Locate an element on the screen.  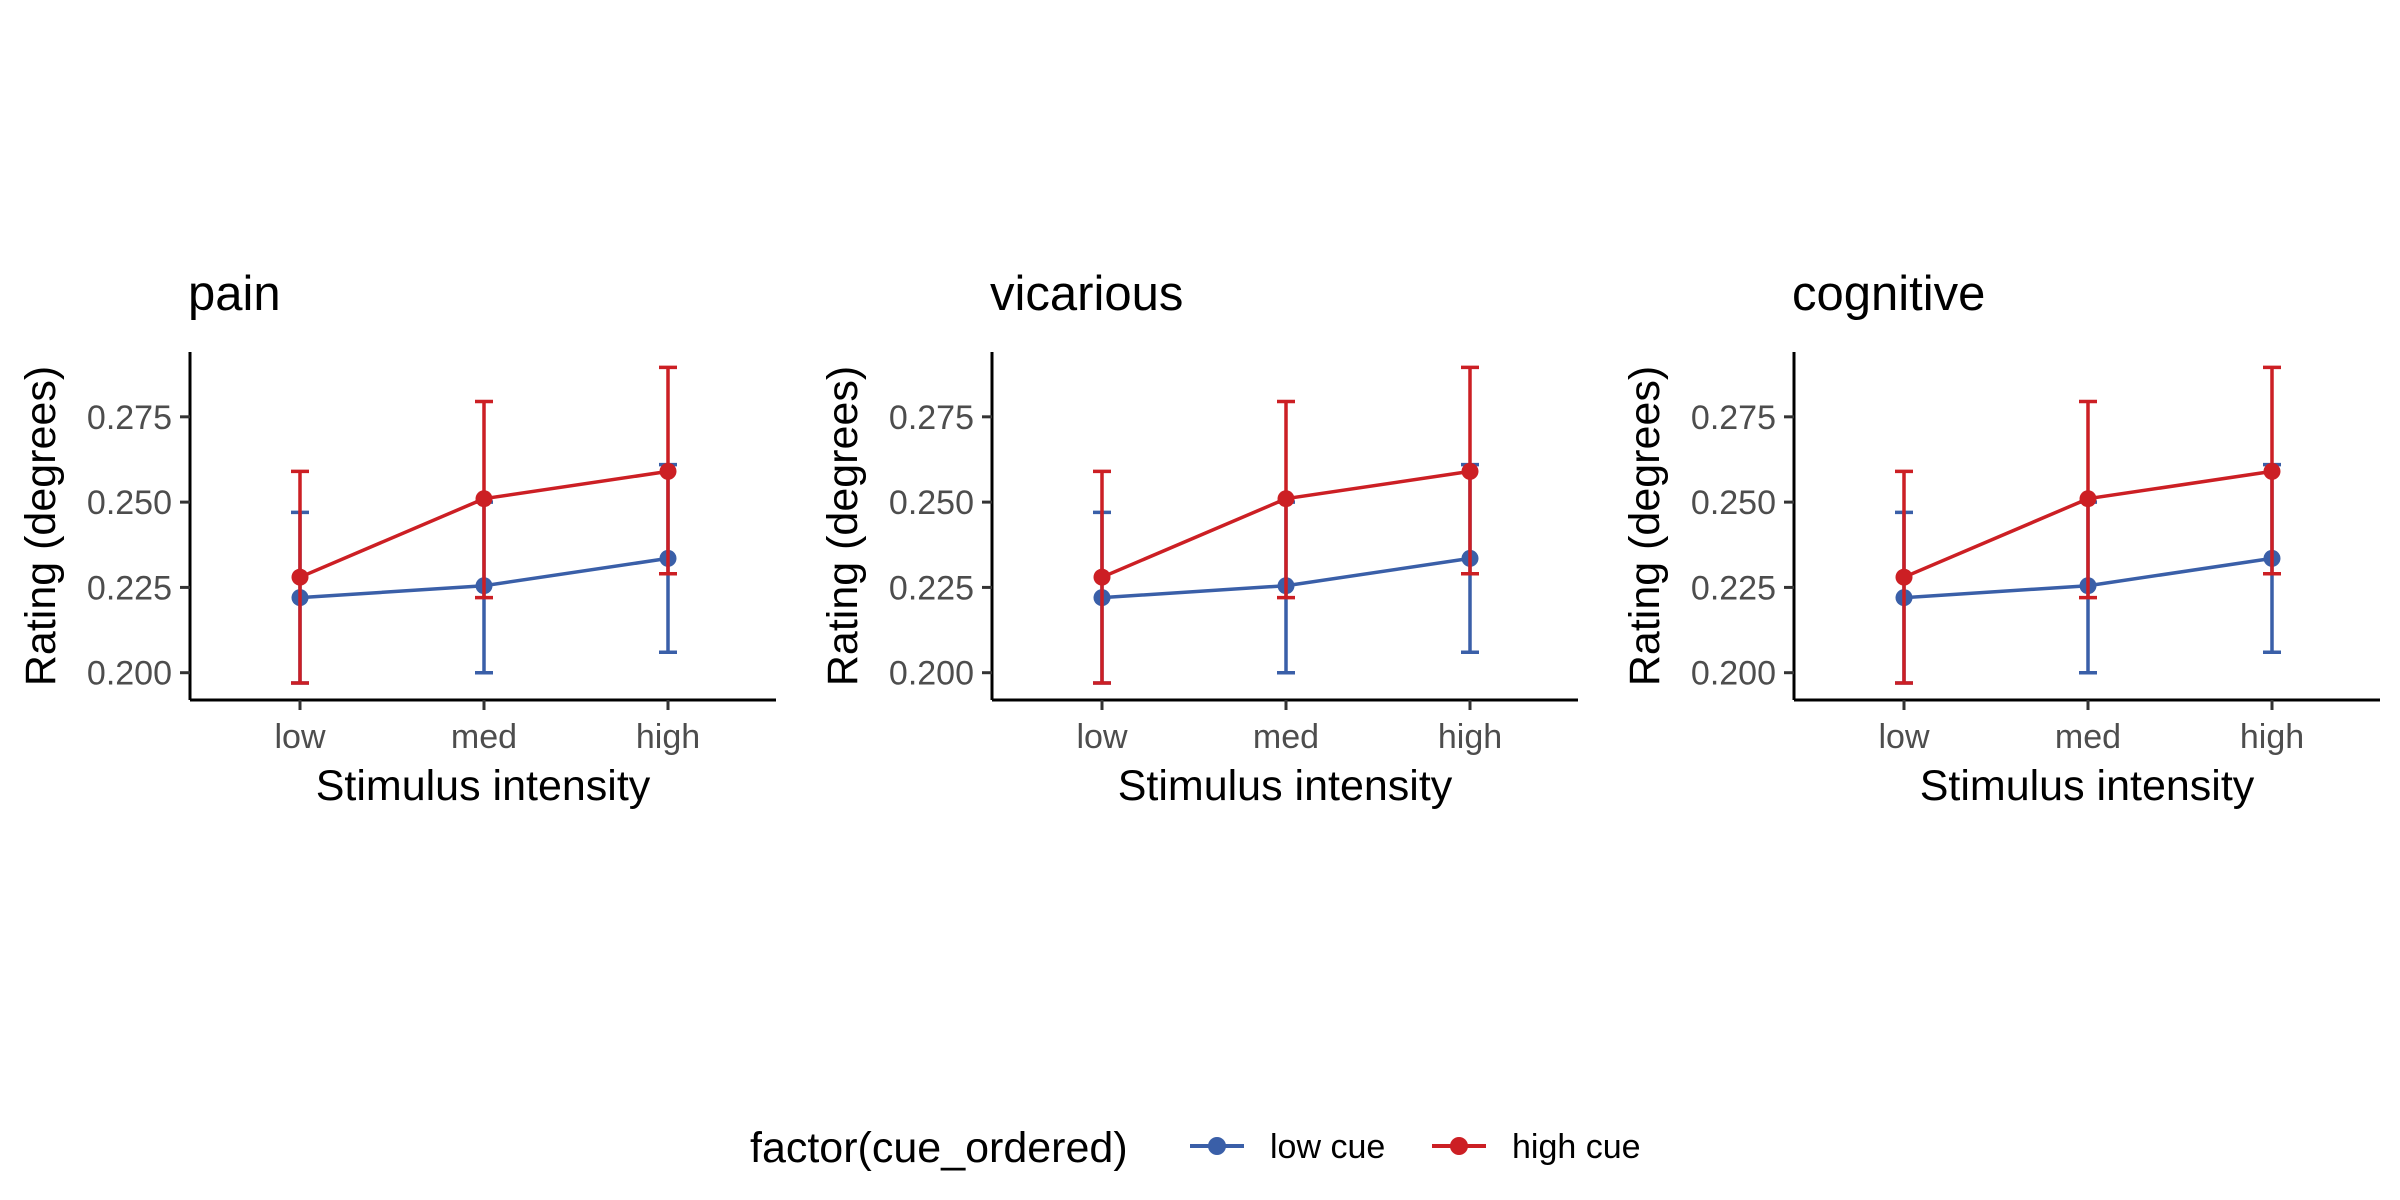
legend-item-low-cue: low cue is located at coordinates (1287, 1147).